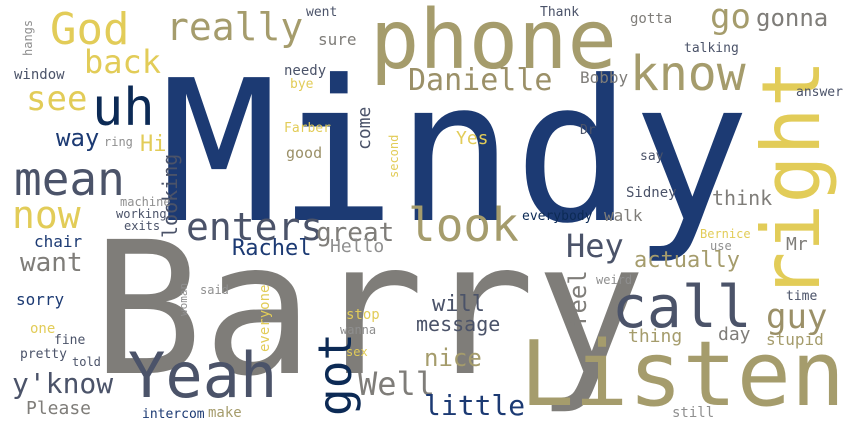 This screenshot has height=432, width=851. Describe the element at coordinates (397, 384) in the screenshot. I see `word-well: Well` at that location.